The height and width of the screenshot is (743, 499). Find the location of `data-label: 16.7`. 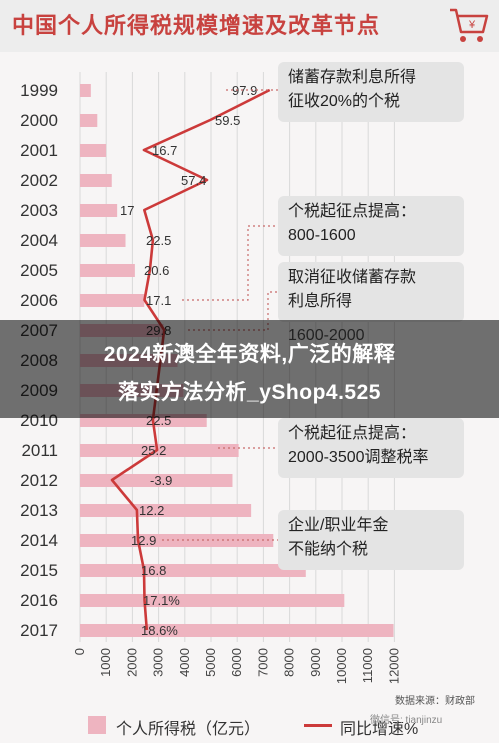

data-label: 16.7 is located at coordinates (164, 150).